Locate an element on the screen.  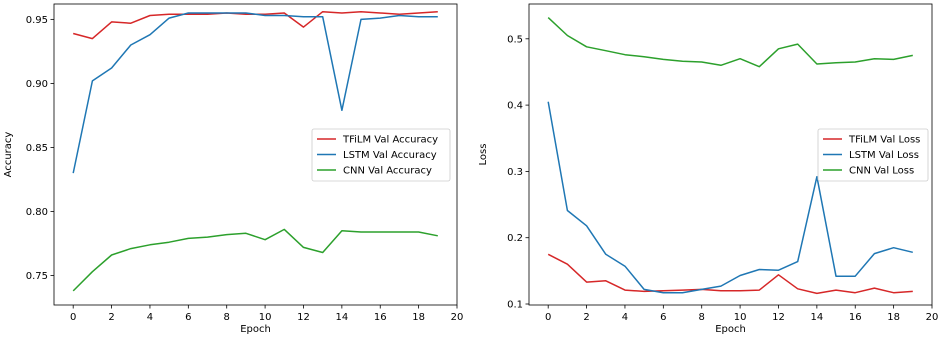
legend: TFiLM Val Loss LSTM Val Loss CNN Val Loss is located at coordinates (873, 155).